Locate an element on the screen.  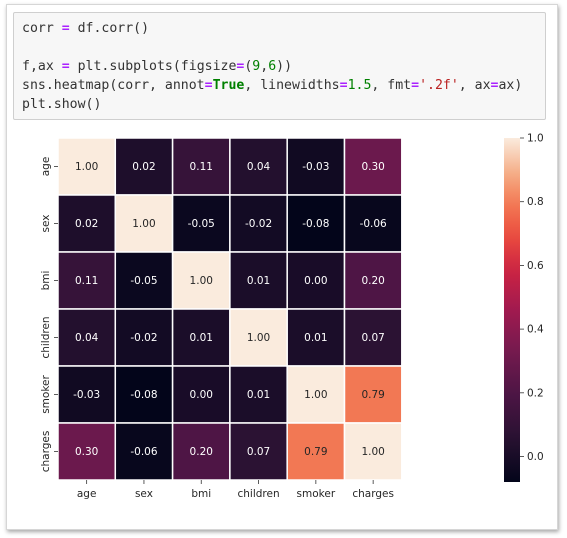
code-token: , fmt is located at coordinates (391, 85).